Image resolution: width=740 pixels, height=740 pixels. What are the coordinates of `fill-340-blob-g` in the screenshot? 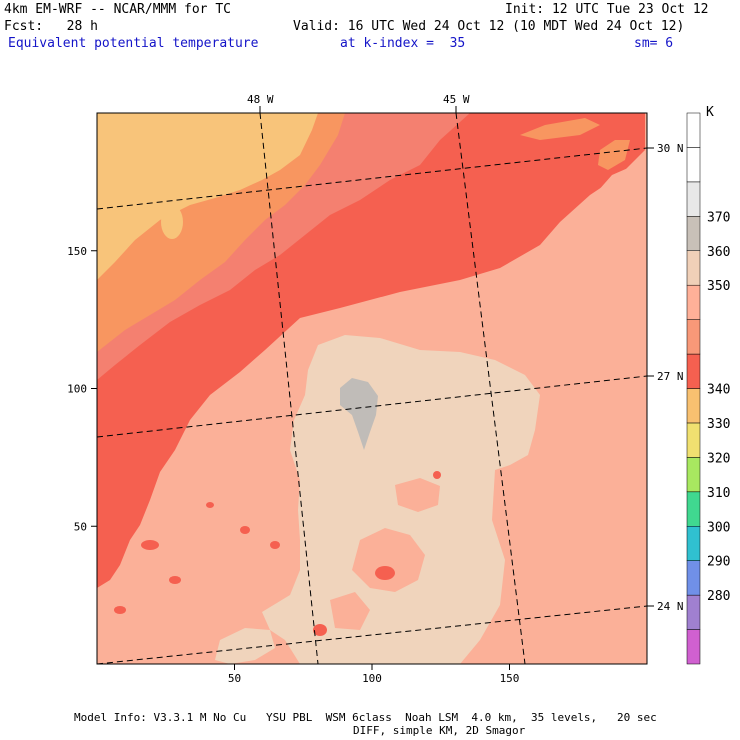 It's located at (245, 530).